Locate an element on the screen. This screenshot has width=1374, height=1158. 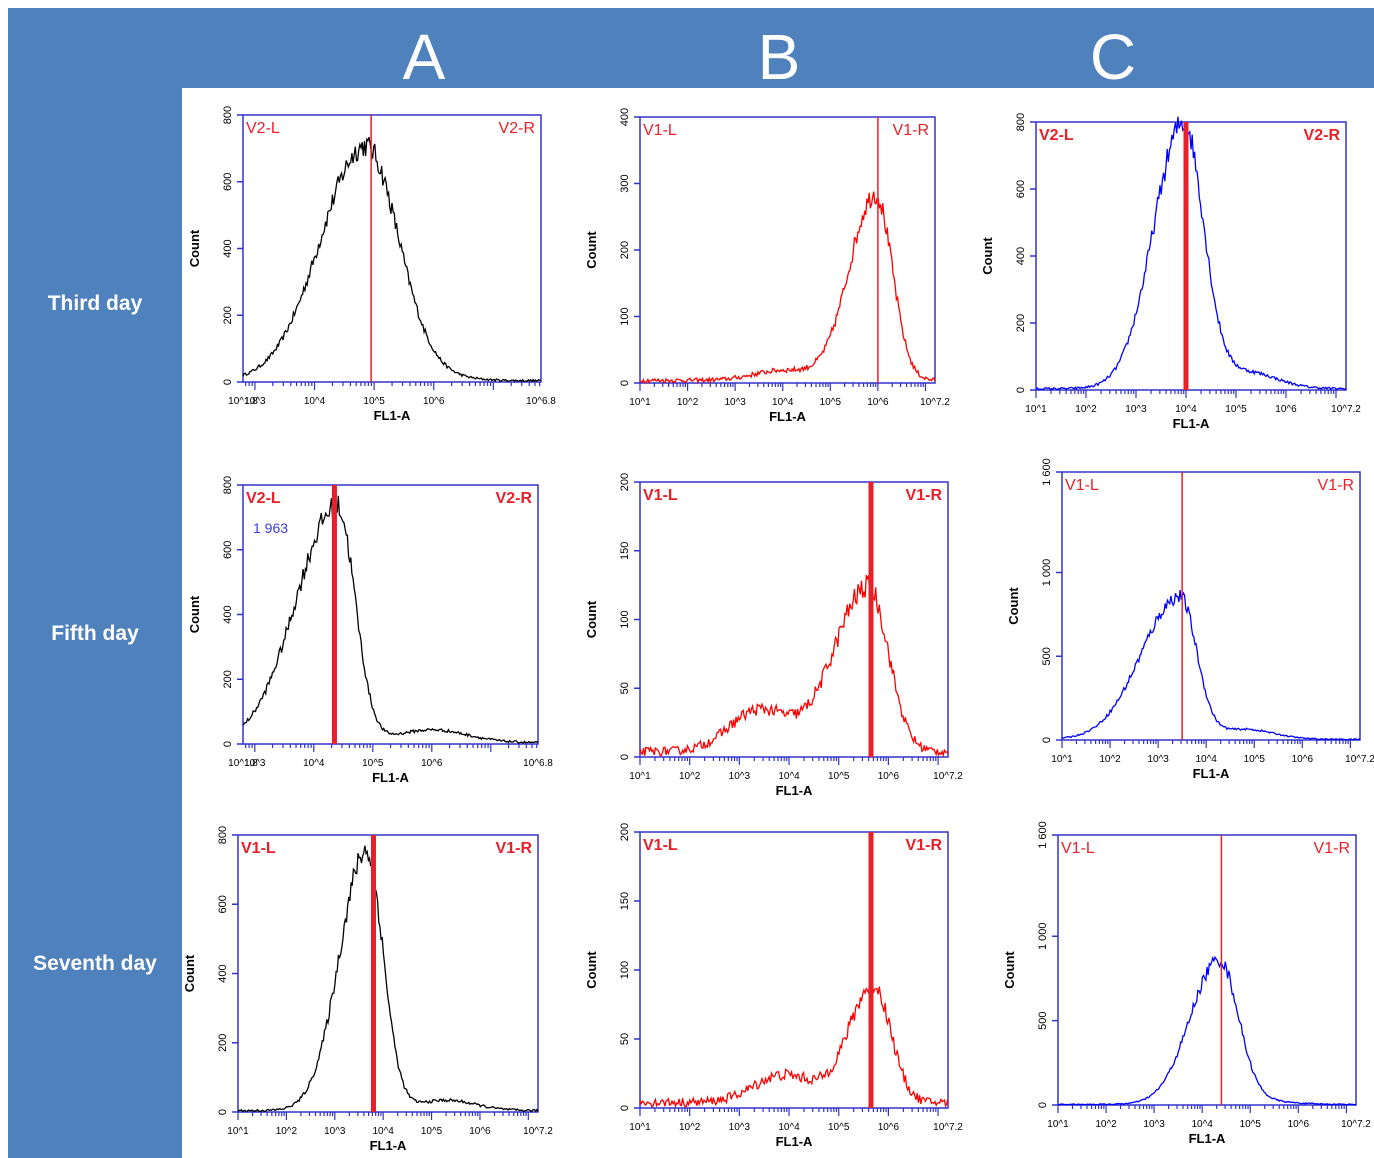
x-tick-label: 10^6.8 is located at coordinates (538, 763).